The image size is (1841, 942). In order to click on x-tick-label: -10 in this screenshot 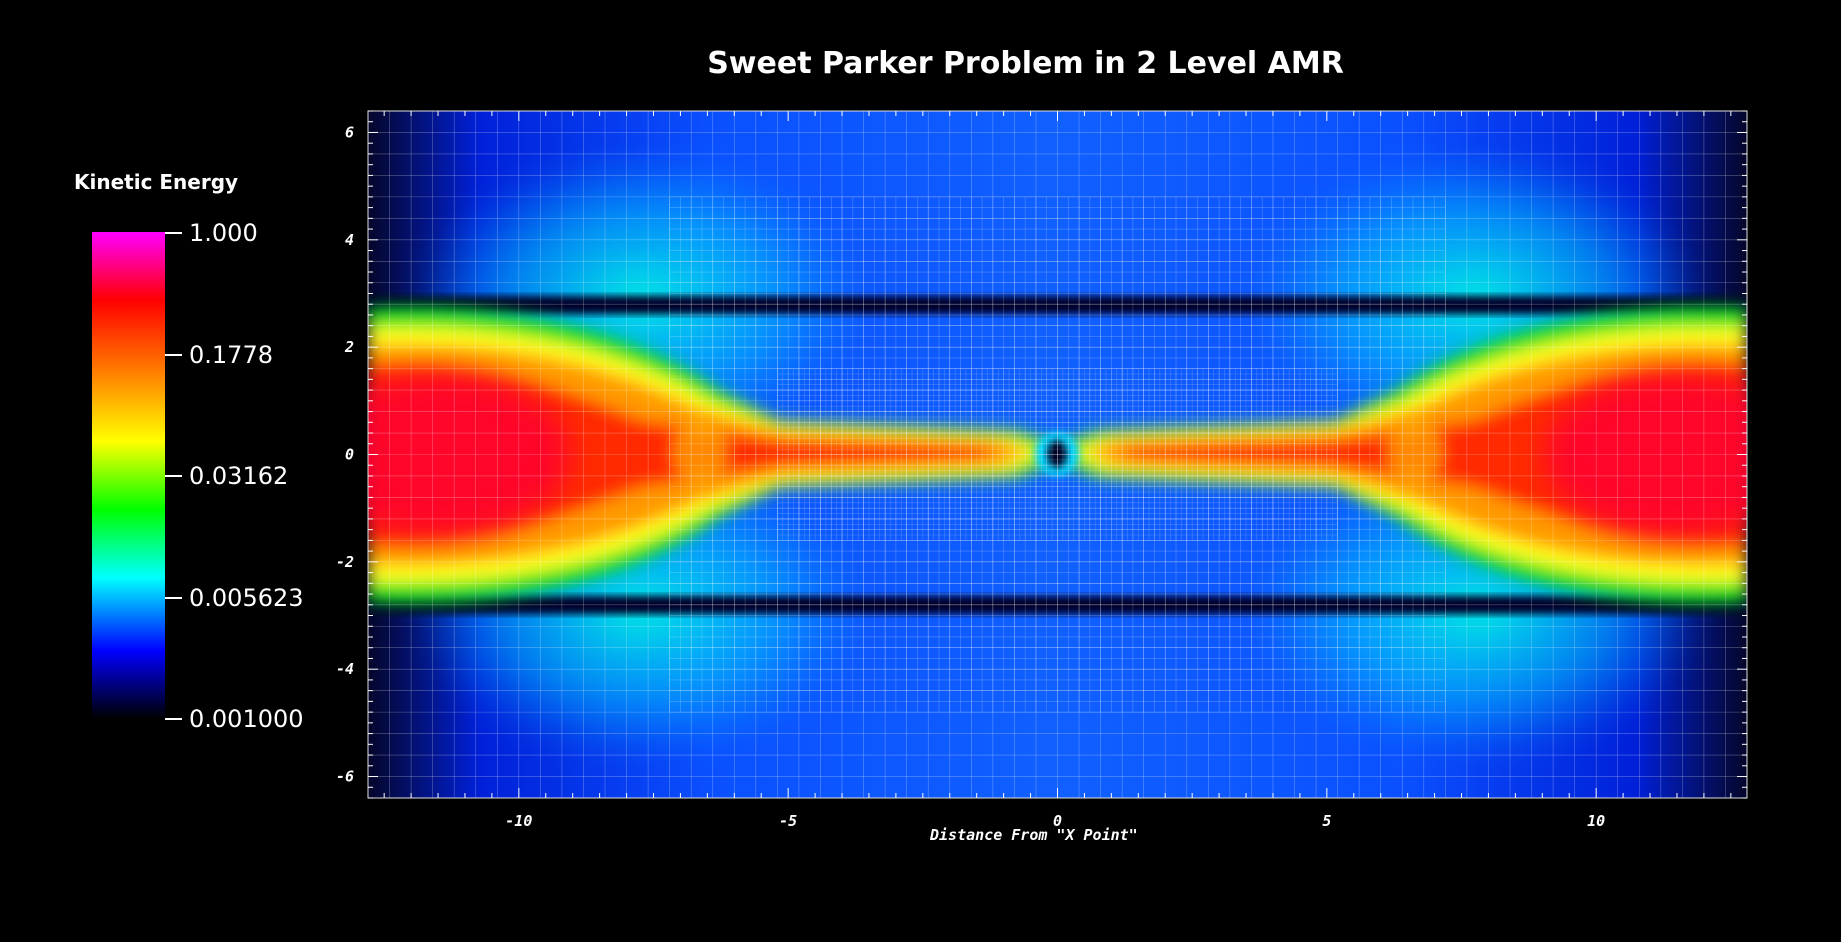, I will do `click(518, 821)`.